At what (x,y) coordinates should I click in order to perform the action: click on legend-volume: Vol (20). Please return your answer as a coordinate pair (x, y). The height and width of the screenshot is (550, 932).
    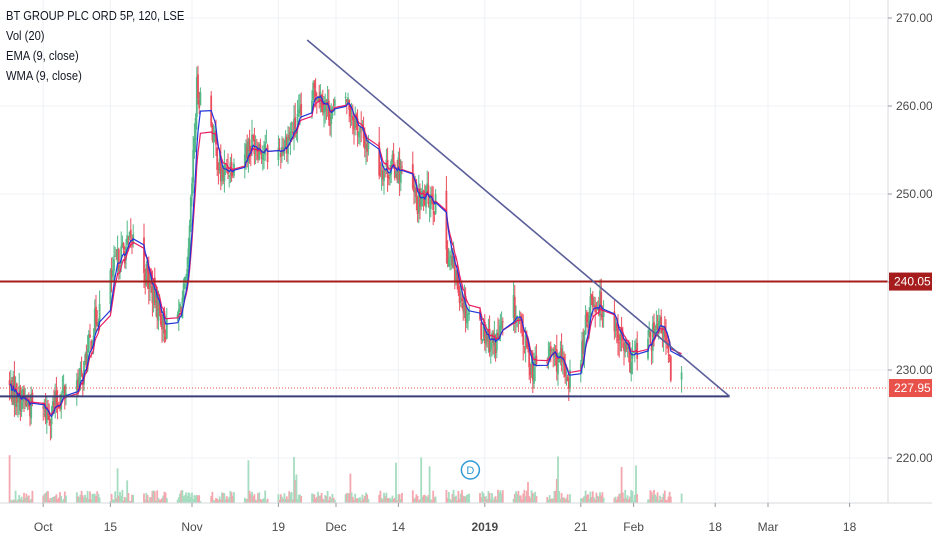
    Looking at the image, I should click on (25, 35).